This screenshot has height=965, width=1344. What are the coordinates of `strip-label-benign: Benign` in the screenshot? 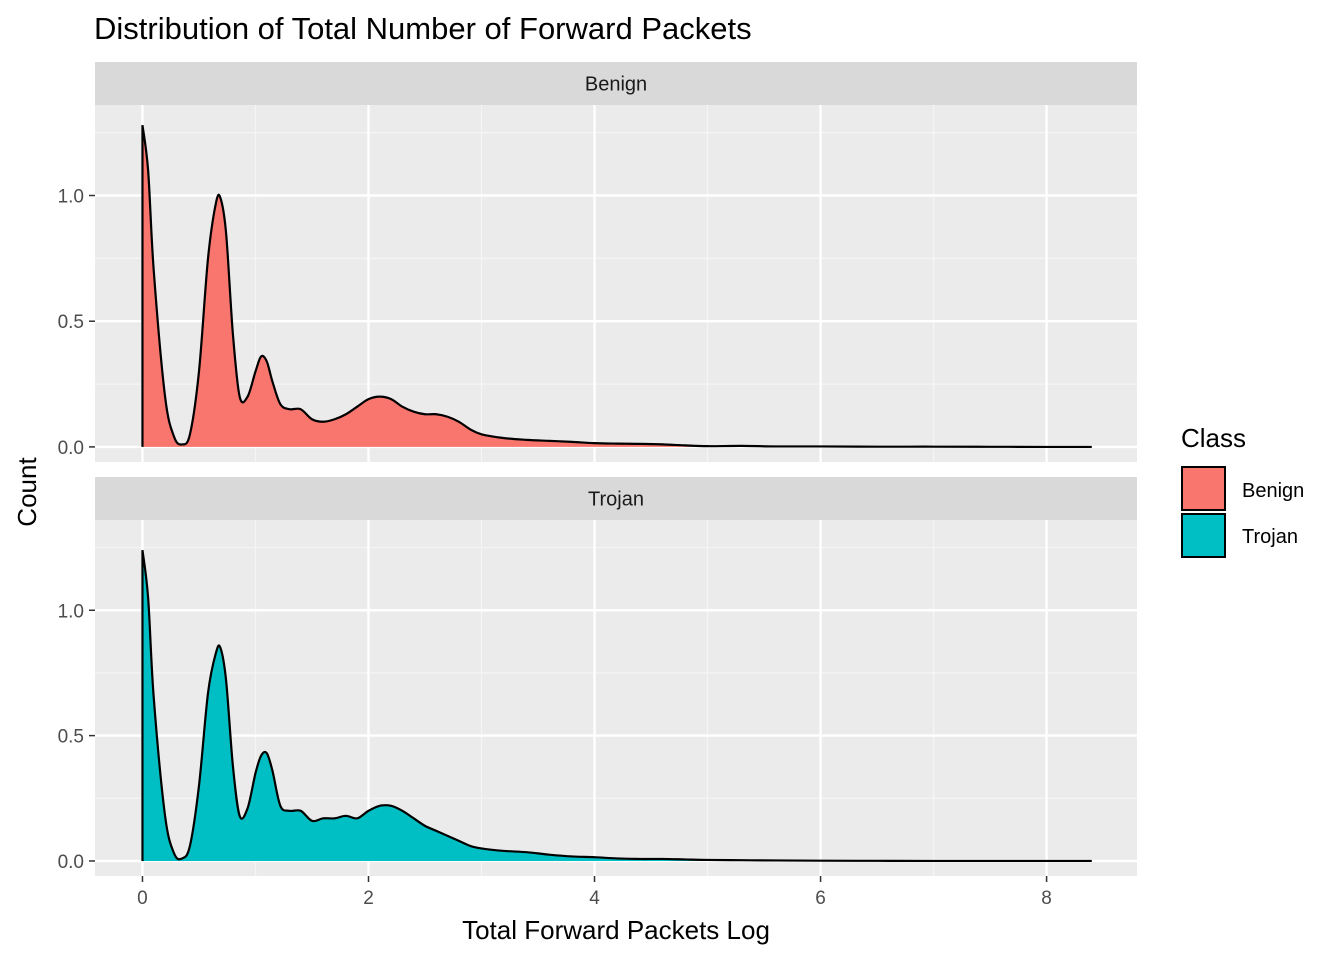 It's located at (616, 85).